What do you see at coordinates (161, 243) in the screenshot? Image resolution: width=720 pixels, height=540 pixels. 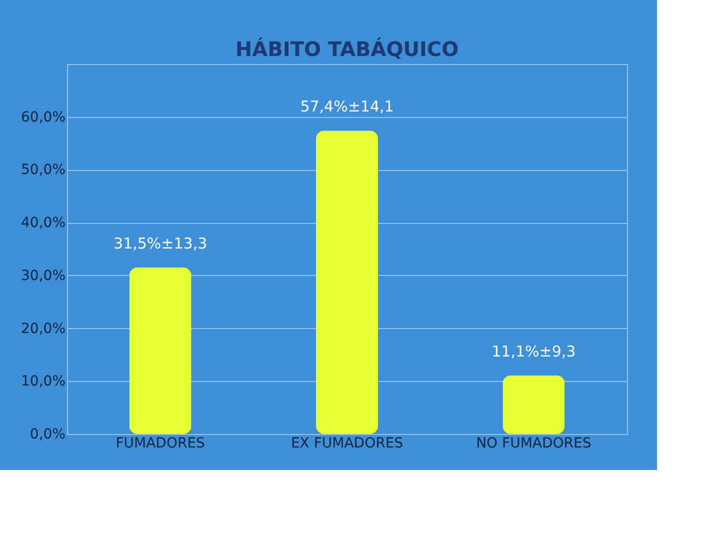 I see `data-label: 31,5%±13,3` at bounding box center [161, 243].